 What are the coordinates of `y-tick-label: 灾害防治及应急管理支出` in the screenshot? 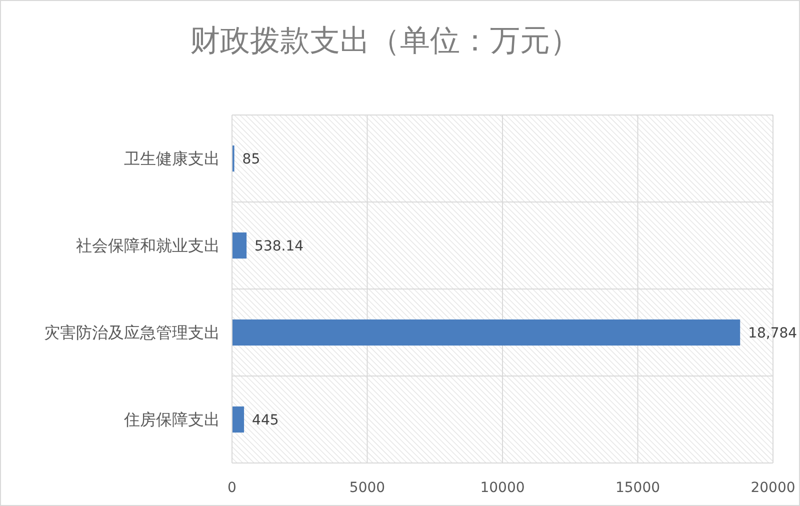 It's located at (132, 332).